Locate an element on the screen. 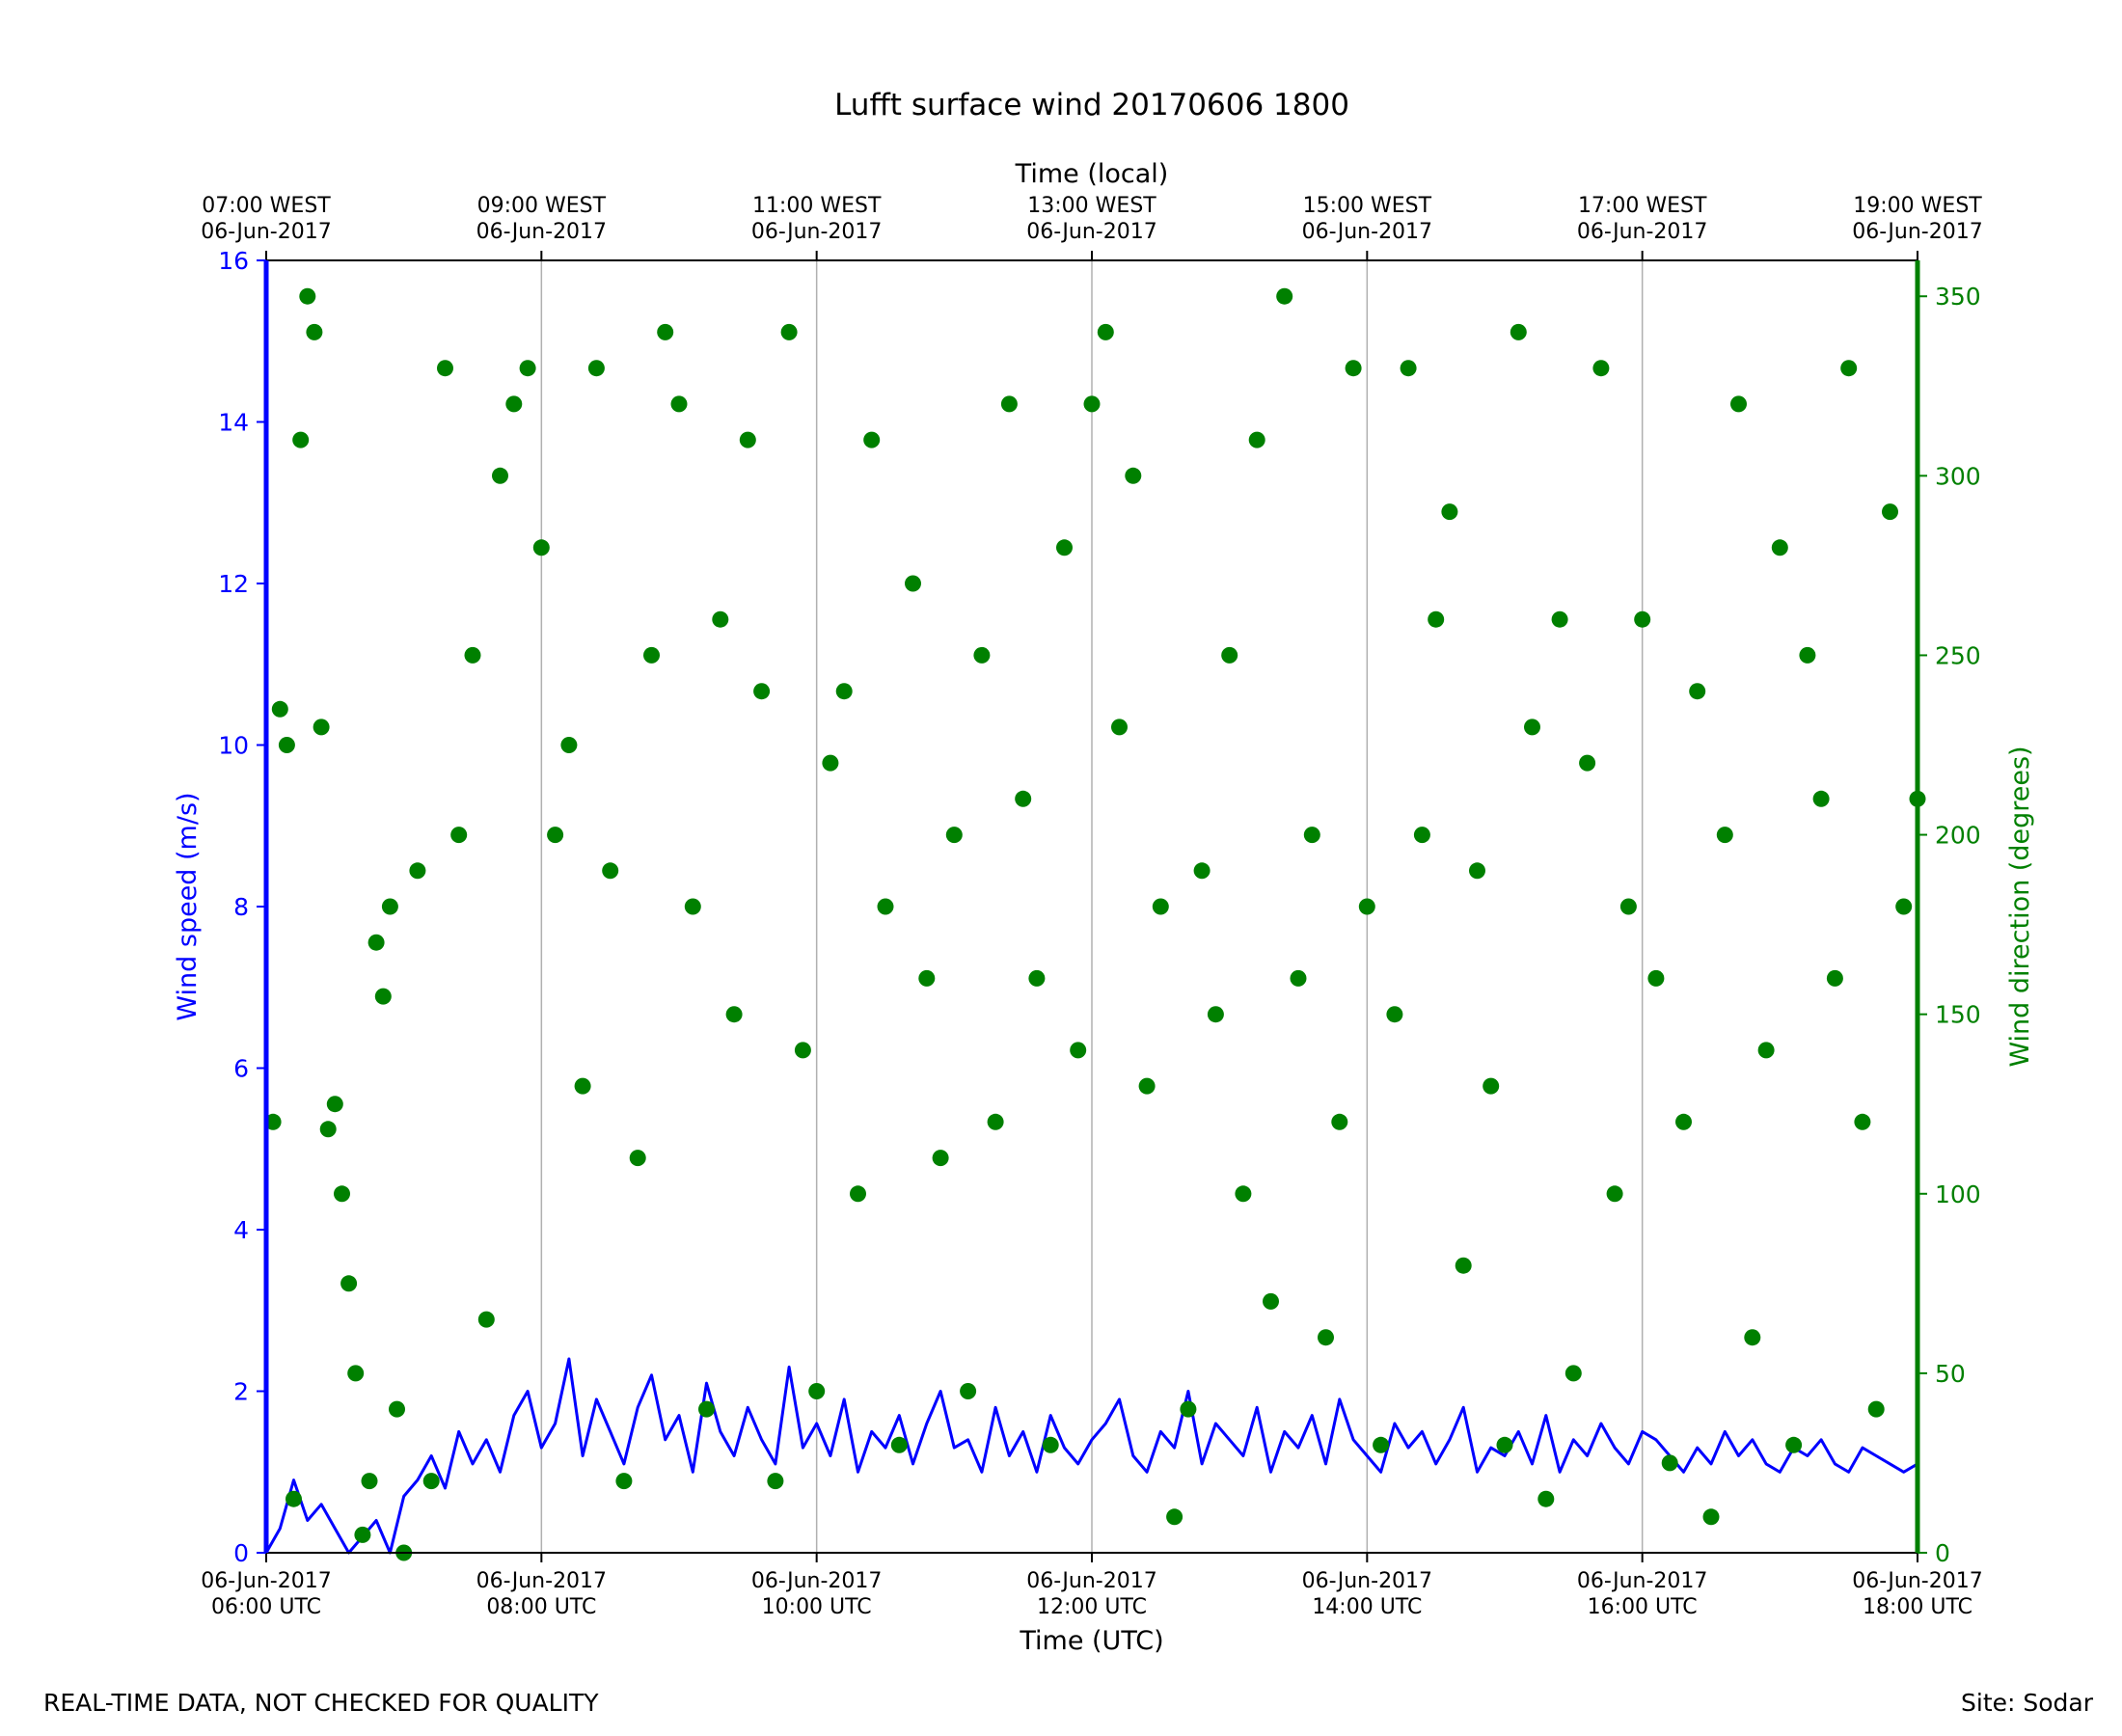  right-y-tick-label: 0 is located at coordinates (1943, 1553).